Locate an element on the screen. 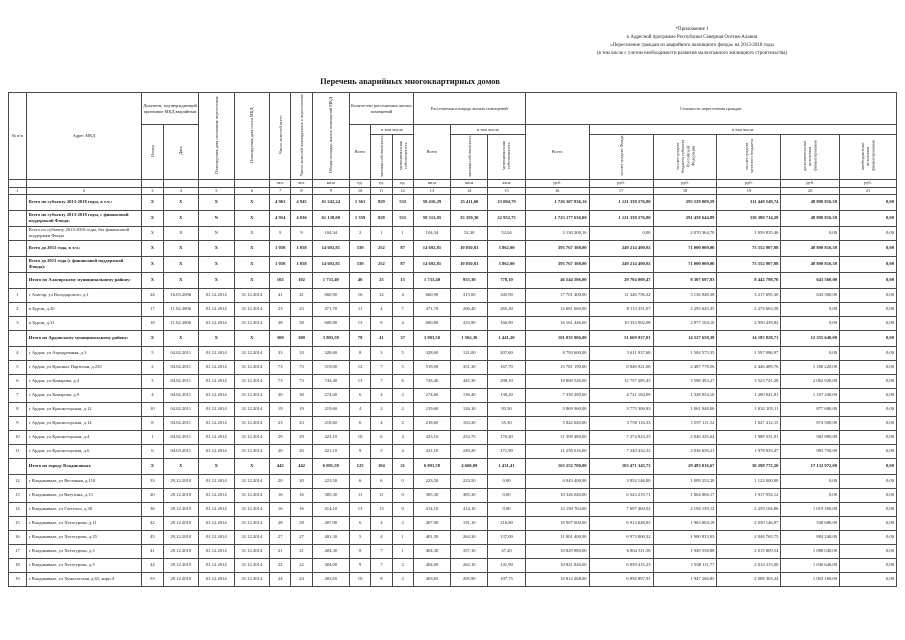 The width and height of the screenshot is (905, 640). value-cell: 13 is located at coordinates (360, 509).